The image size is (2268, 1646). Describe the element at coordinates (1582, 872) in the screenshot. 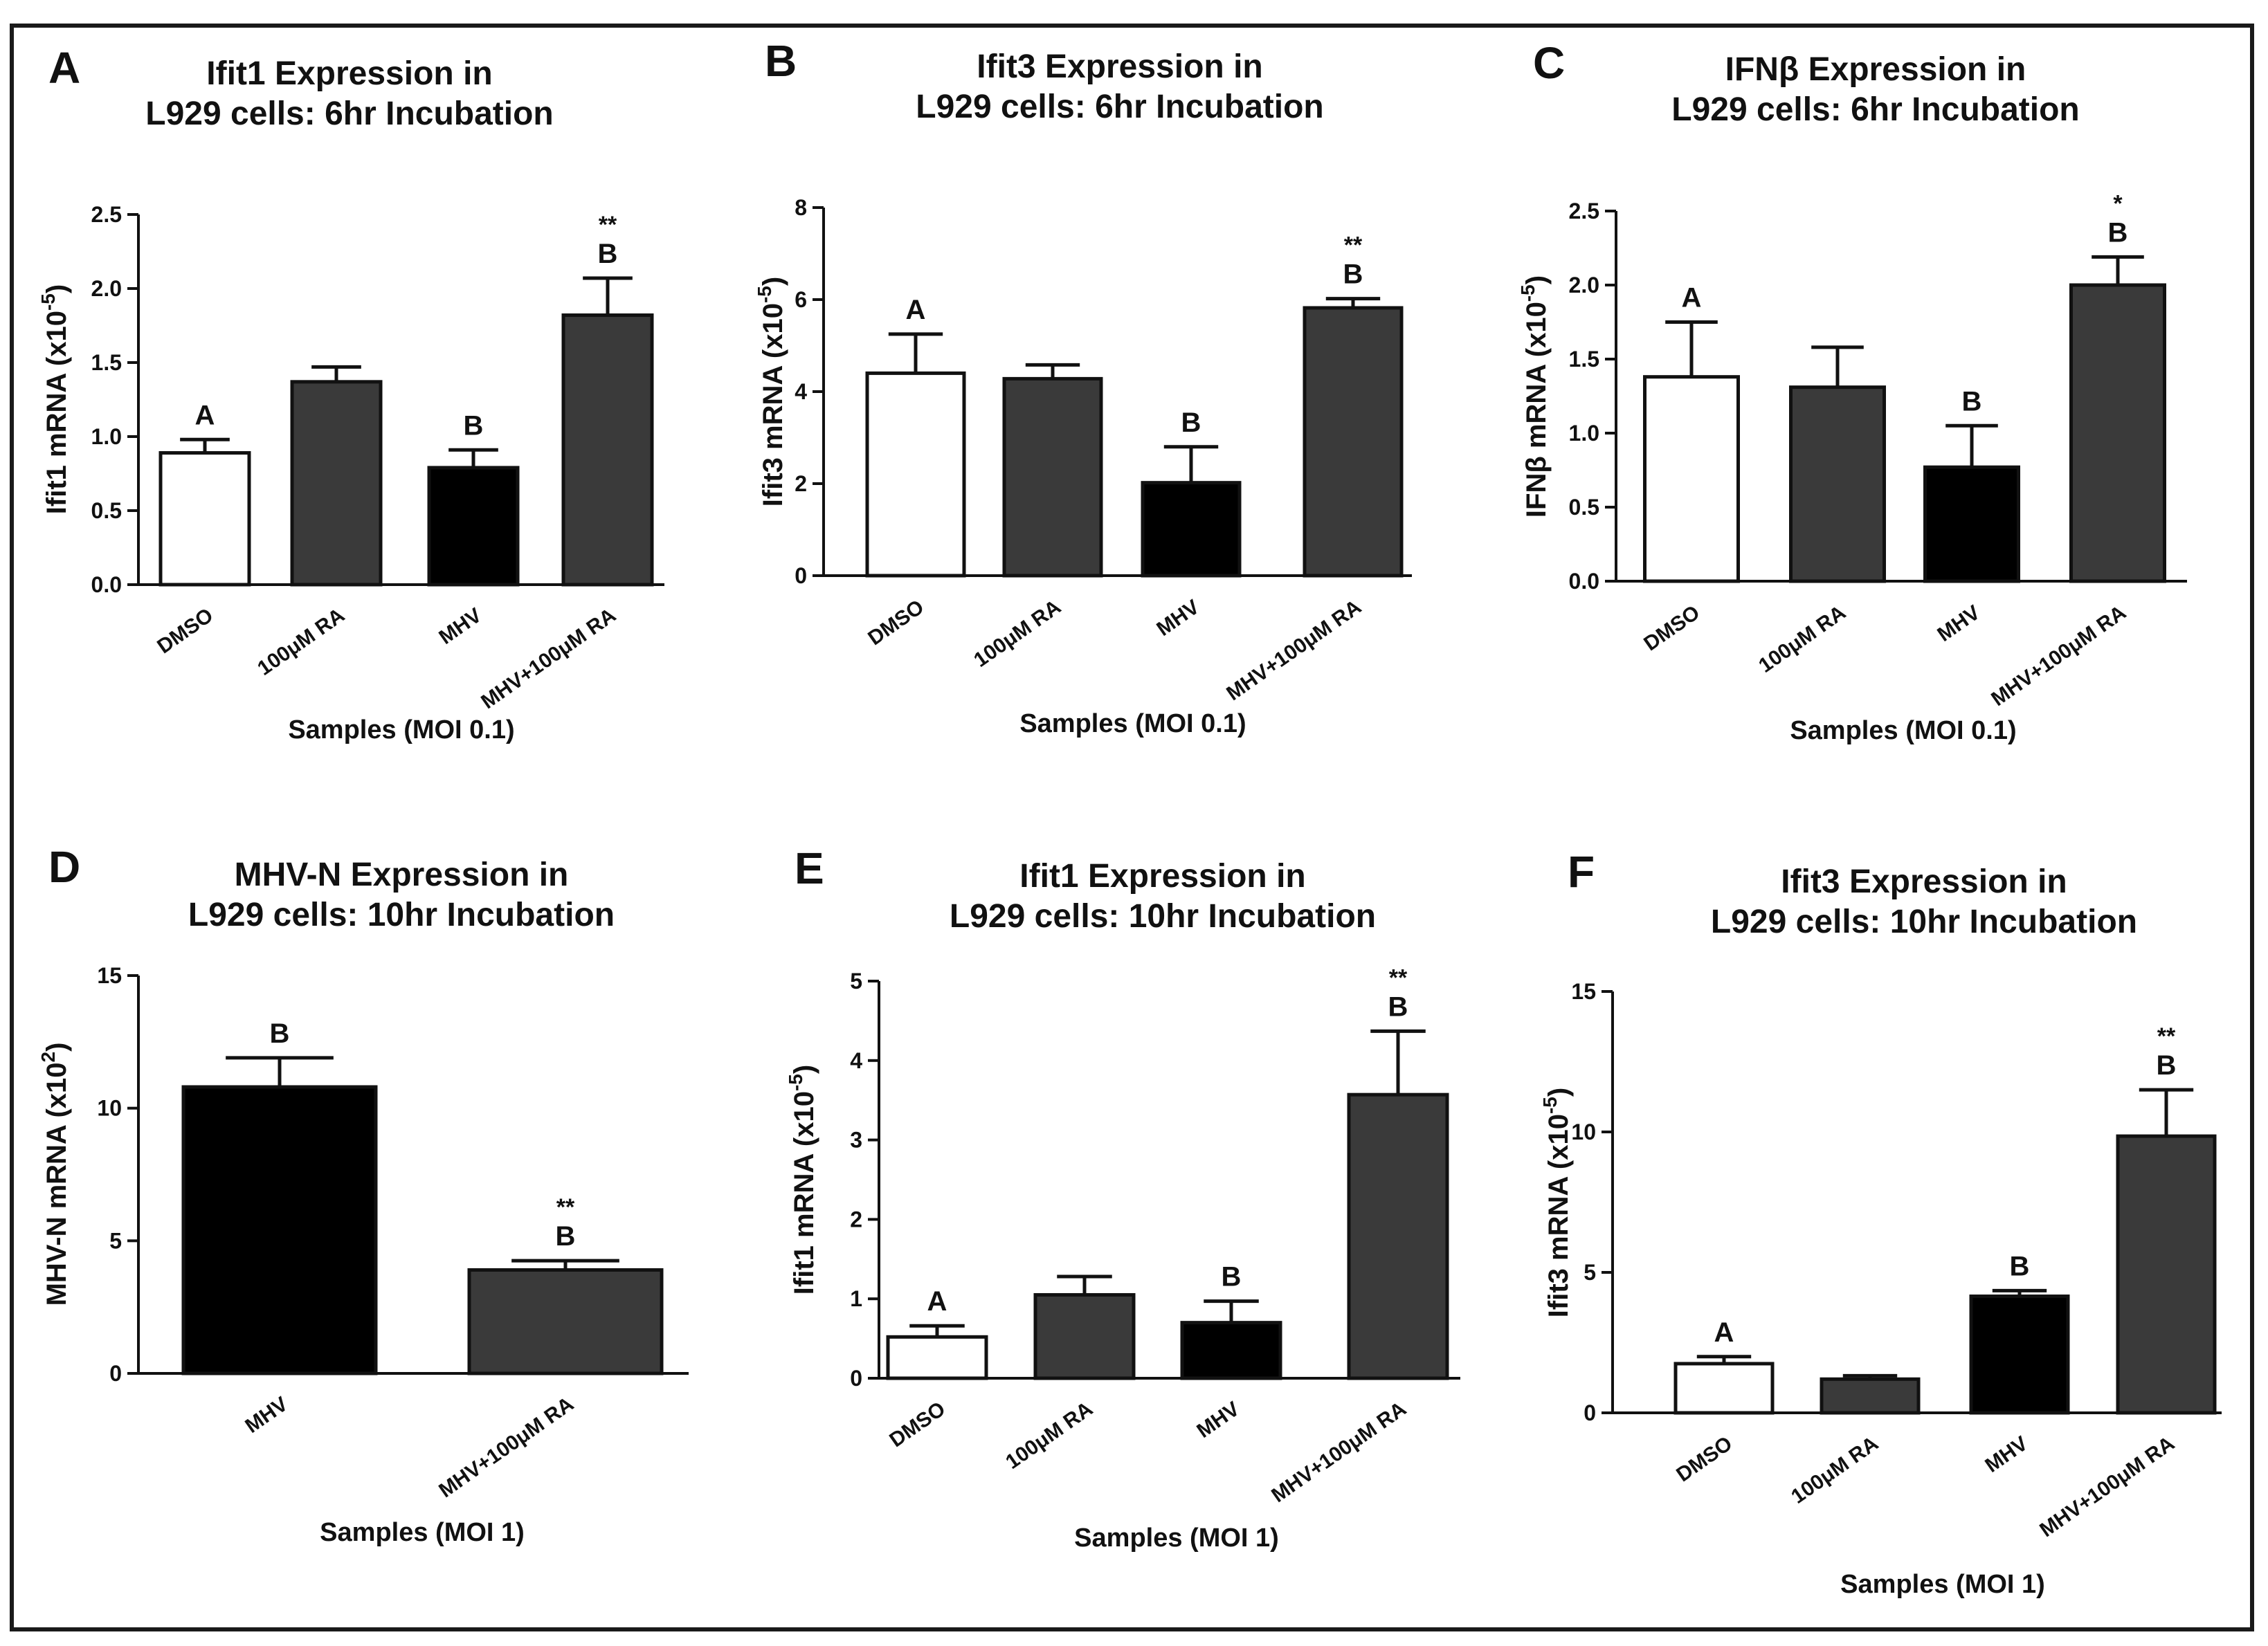

I see `panel-letter-f: F` at that location.